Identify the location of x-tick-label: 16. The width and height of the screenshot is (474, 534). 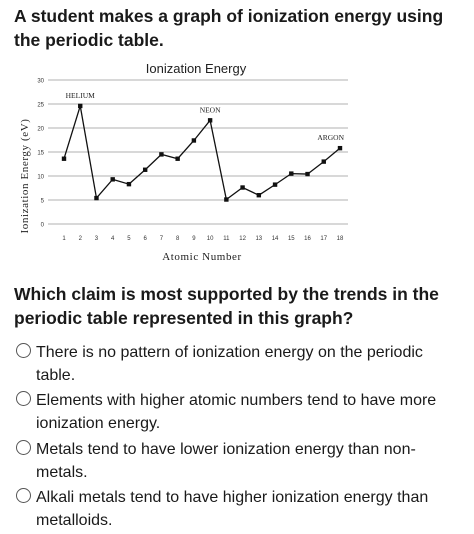
(307, 239).